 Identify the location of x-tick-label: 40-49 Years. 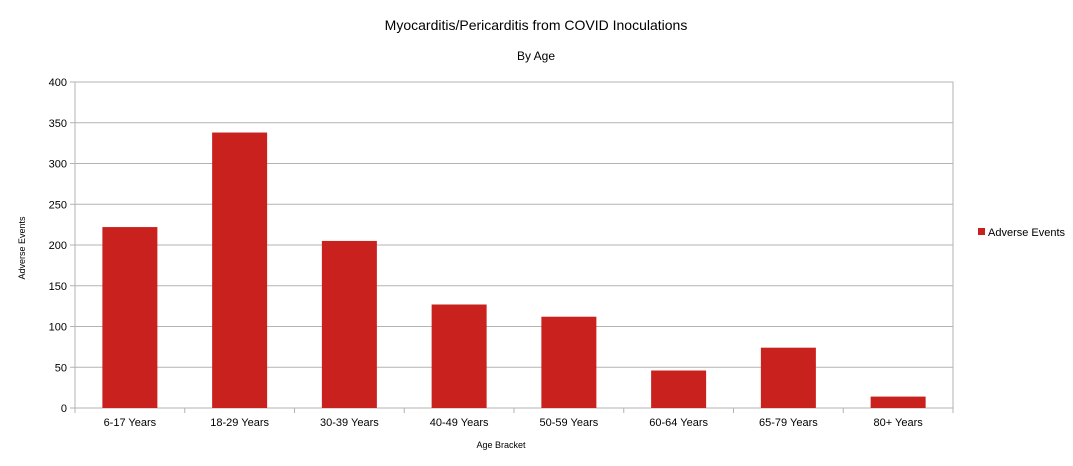
(459, 423).